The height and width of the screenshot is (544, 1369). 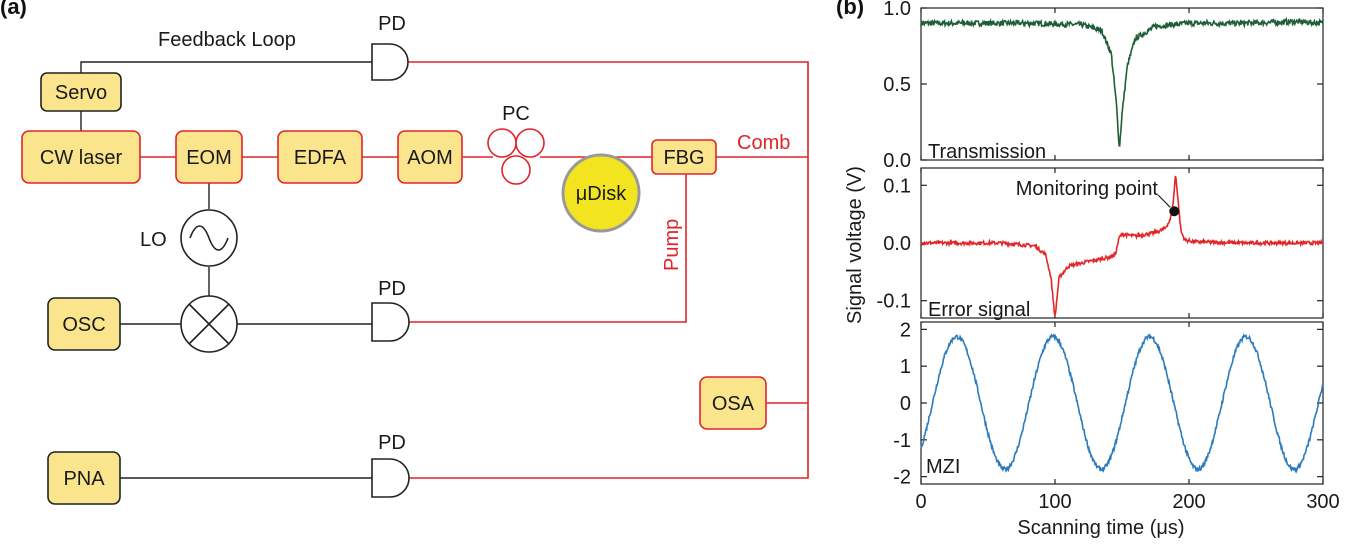 I want to click on series-line-mzi, so click(x=1122, y=403).